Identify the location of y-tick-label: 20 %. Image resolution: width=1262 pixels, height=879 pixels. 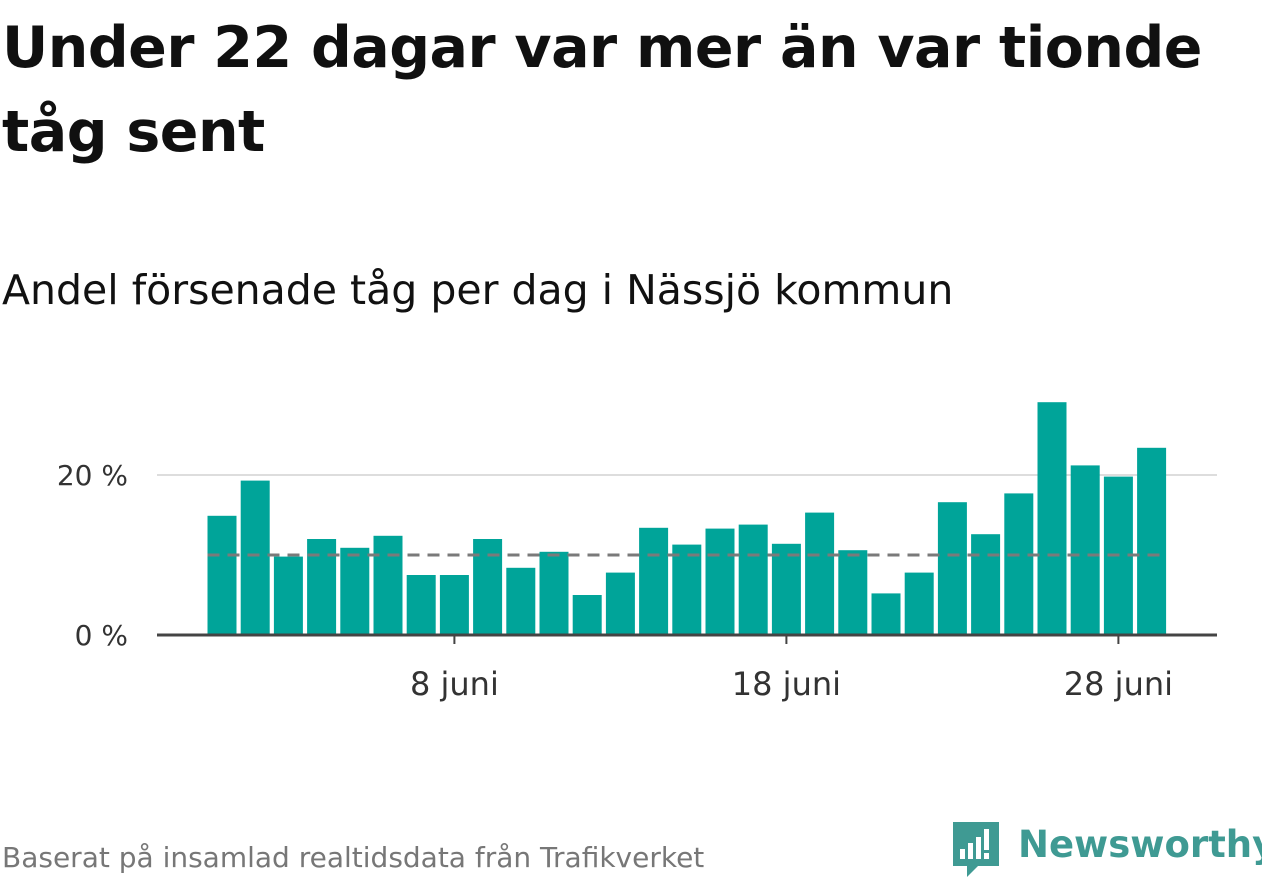
(92, 475).